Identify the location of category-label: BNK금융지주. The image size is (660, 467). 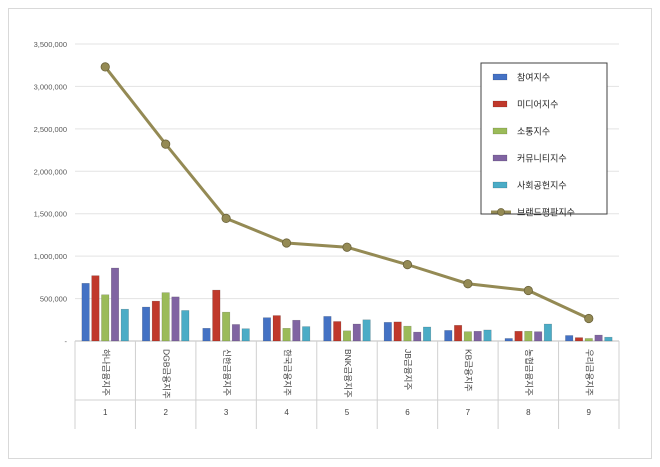
(348, 373).